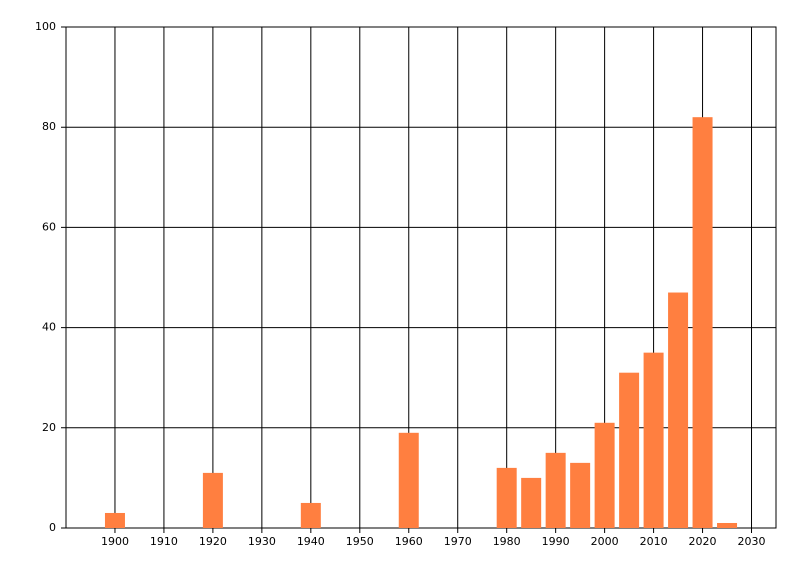 This screenshot has width=800, height=576. I want to click on y-tick-label: 60, so click(49, 226).